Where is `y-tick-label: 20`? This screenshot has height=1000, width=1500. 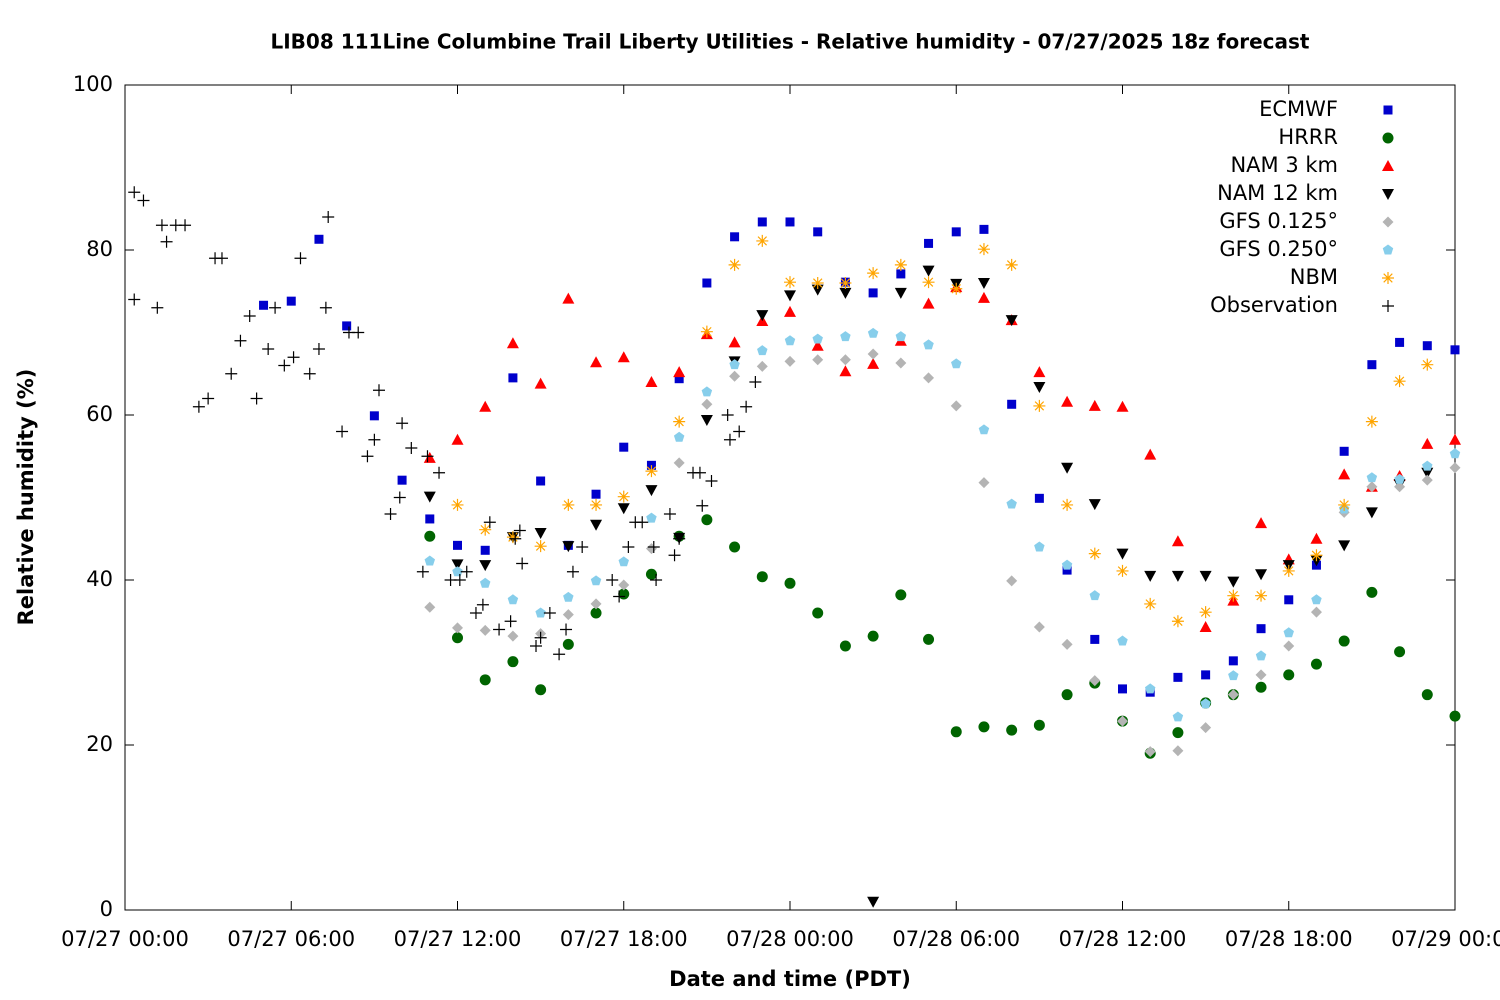 y-tick-label: 20 is located at coordinates (99, 744).